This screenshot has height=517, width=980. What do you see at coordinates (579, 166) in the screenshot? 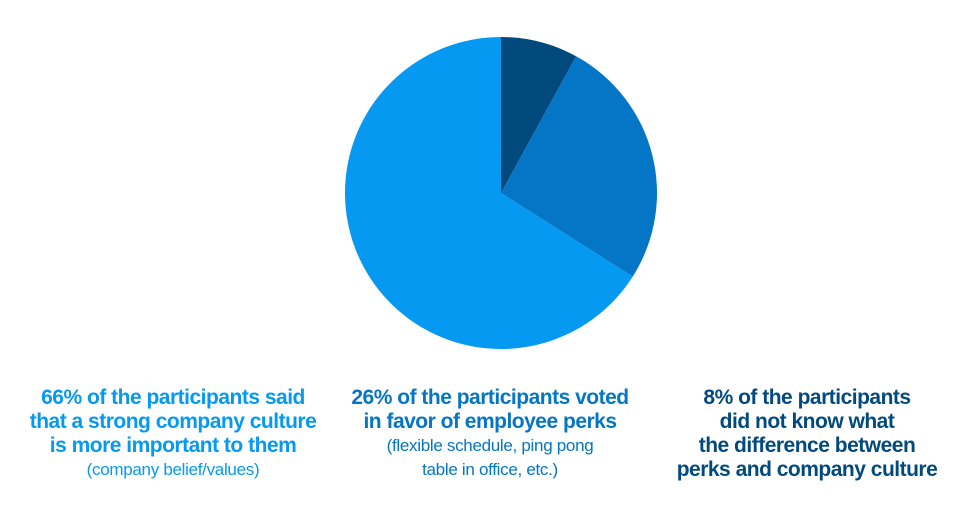
I see `pie-slice-perks` at bounding box center [579, 166].